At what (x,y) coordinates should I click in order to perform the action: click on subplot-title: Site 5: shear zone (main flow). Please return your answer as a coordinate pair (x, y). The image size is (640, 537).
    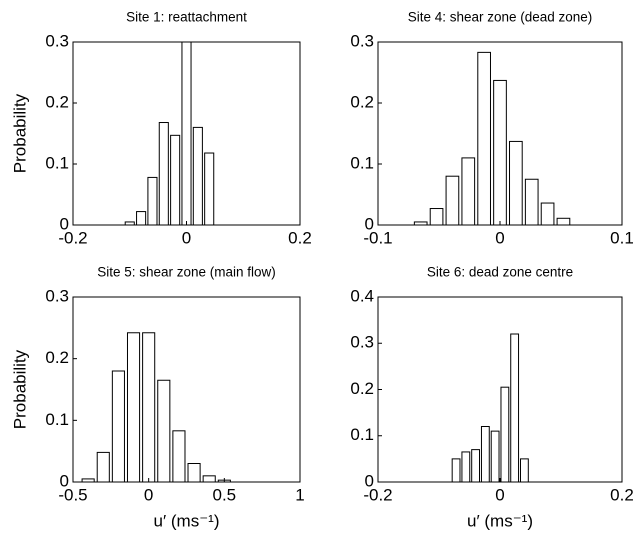
    Looking at the image, I should click on (186, 272).